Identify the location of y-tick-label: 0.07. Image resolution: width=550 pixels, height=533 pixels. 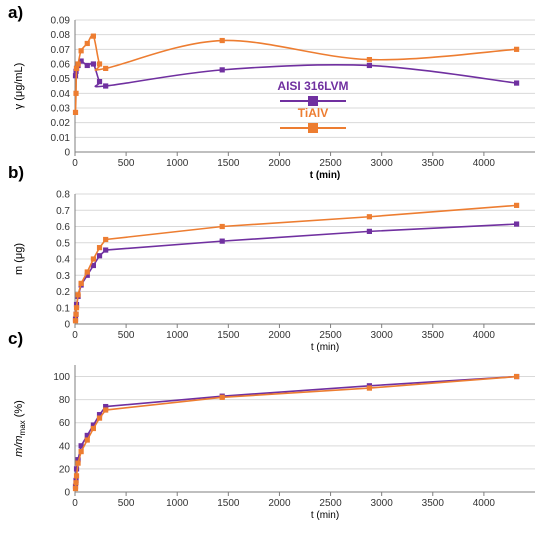
(61, 50).